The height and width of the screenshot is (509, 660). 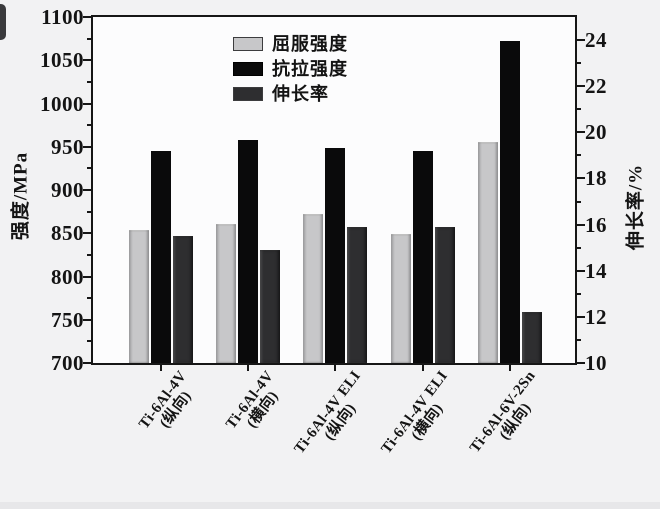 What do you see at coordinates (62, 60) in the screenshot?
I see `left-axis-tick-label: 1050` at bounding box center [62, 60].